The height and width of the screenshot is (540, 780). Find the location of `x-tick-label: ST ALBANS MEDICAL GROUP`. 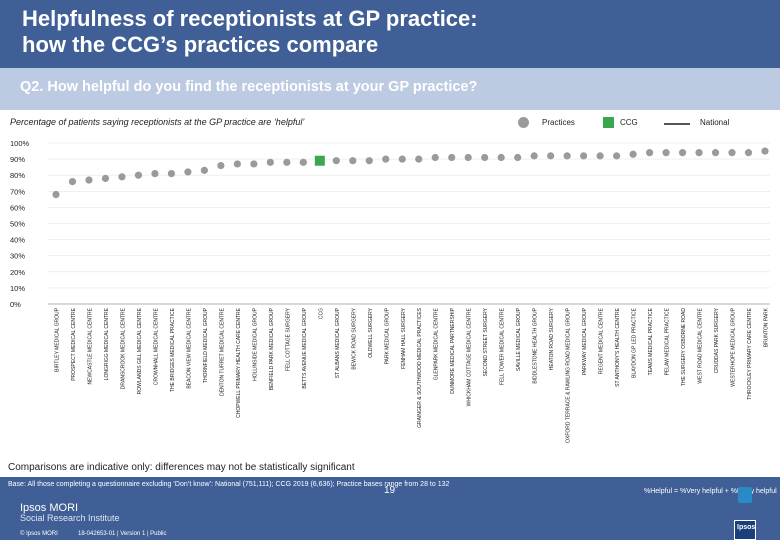

x-tick-label: ST ALBANS MEDICAL GROUP is located at coordinates (338, 342).